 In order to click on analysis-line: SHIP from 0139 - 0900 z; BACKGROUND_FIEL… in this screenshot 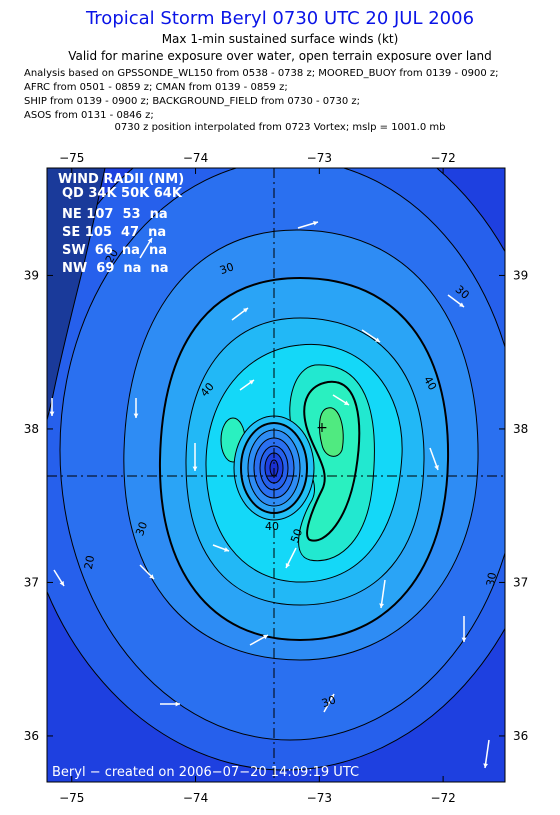, I will do `click(192, 101)`.